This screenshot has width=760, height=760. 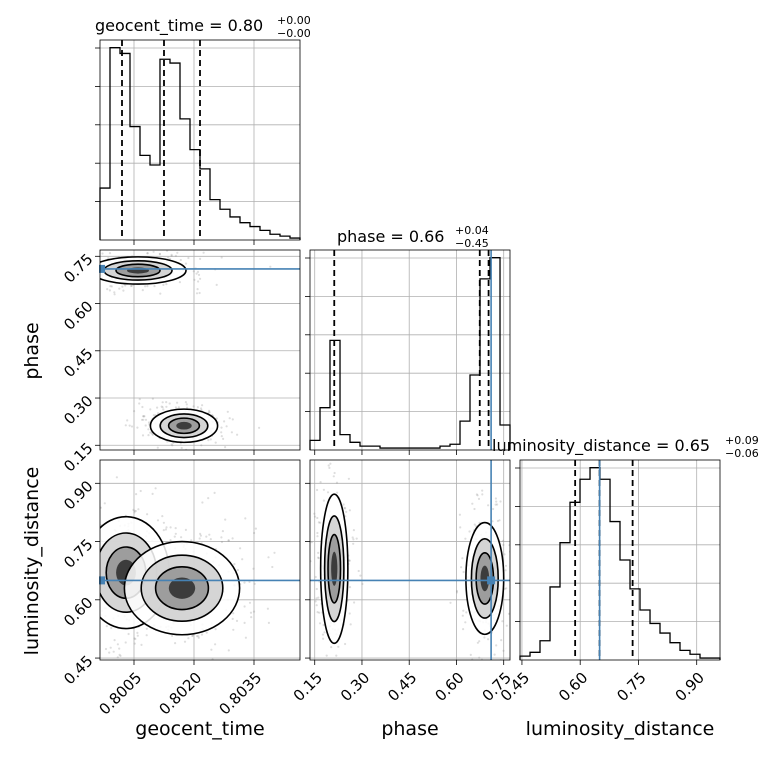 What do you see at coordinates (179, 26) in the screenshot?
I see `title-geocent-time: geocent_time = 0.80` at bounding box center [179, 26].